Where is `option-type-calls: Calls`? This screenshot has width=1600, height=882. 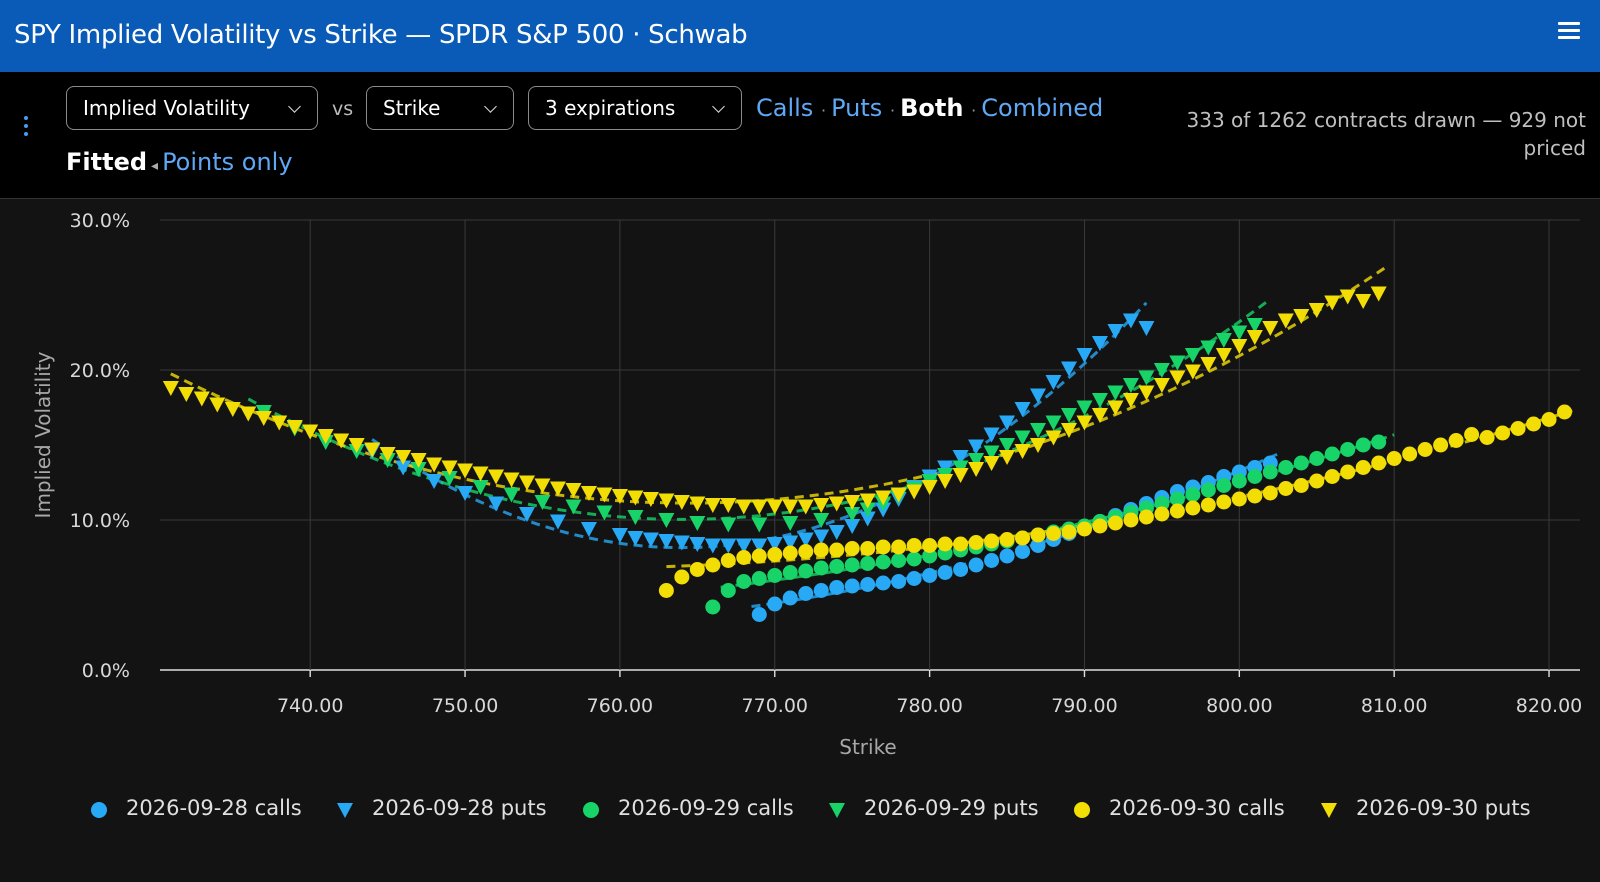
option-type-calls: Calls is located at coordinates (785, 108).